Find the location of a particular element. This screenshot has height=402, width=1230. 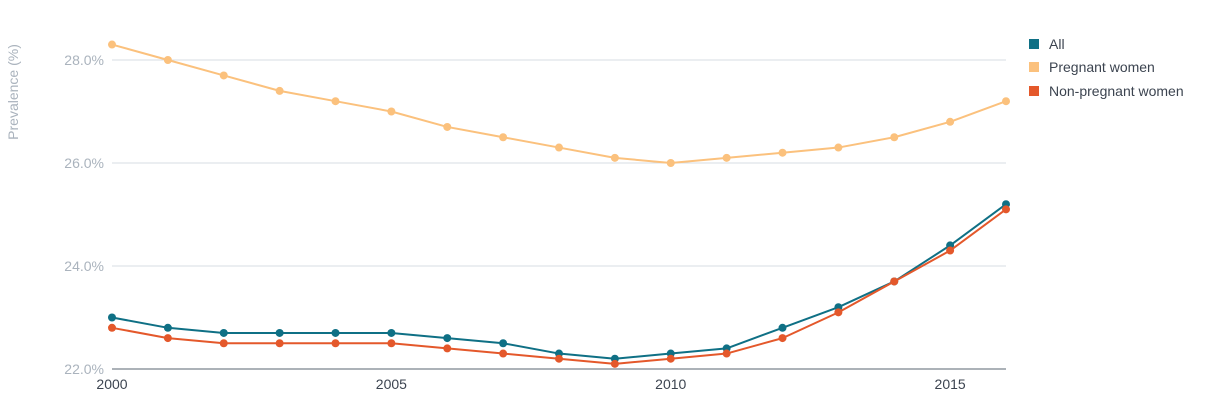

x-tick-label: 2000 is located at coordinates (111, 384).